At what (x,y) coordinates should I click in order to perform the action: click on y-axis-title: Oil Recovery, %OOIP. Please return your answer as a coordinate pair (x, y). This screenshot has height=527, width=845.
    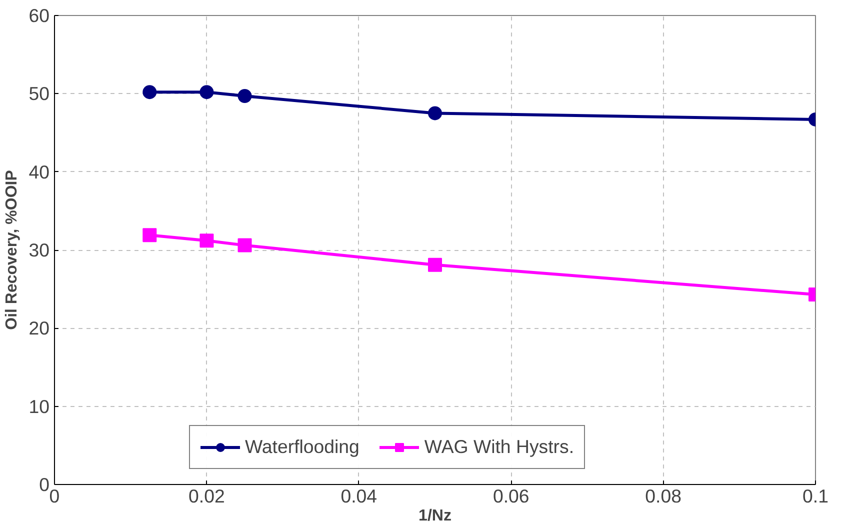
    Looking at the image, I should click on (12, 250).